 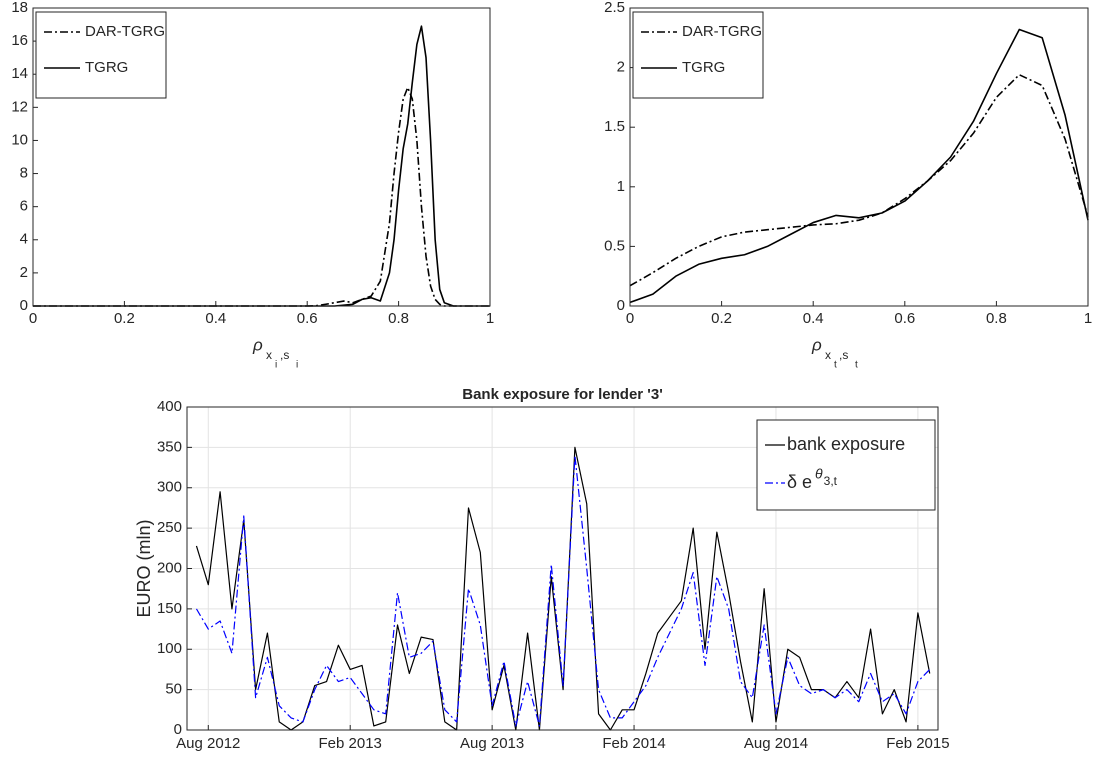 I want to click on x-tick-label: Feb 2015, so click(x=917, y=743).